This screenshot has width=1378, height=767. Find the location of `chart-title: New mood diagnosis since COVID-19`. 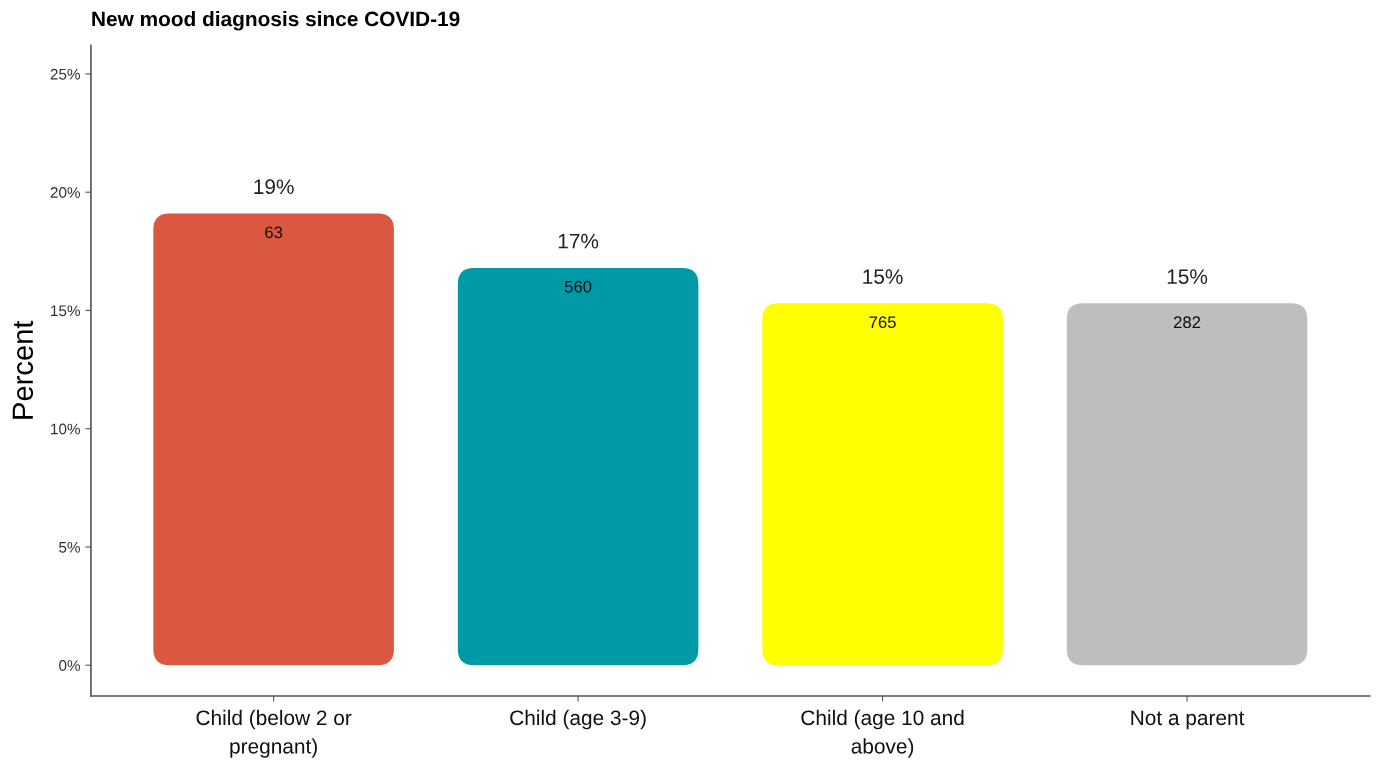

chart-title: New mood diagnosis since COVID-19 is located at coordinates (276, 21).